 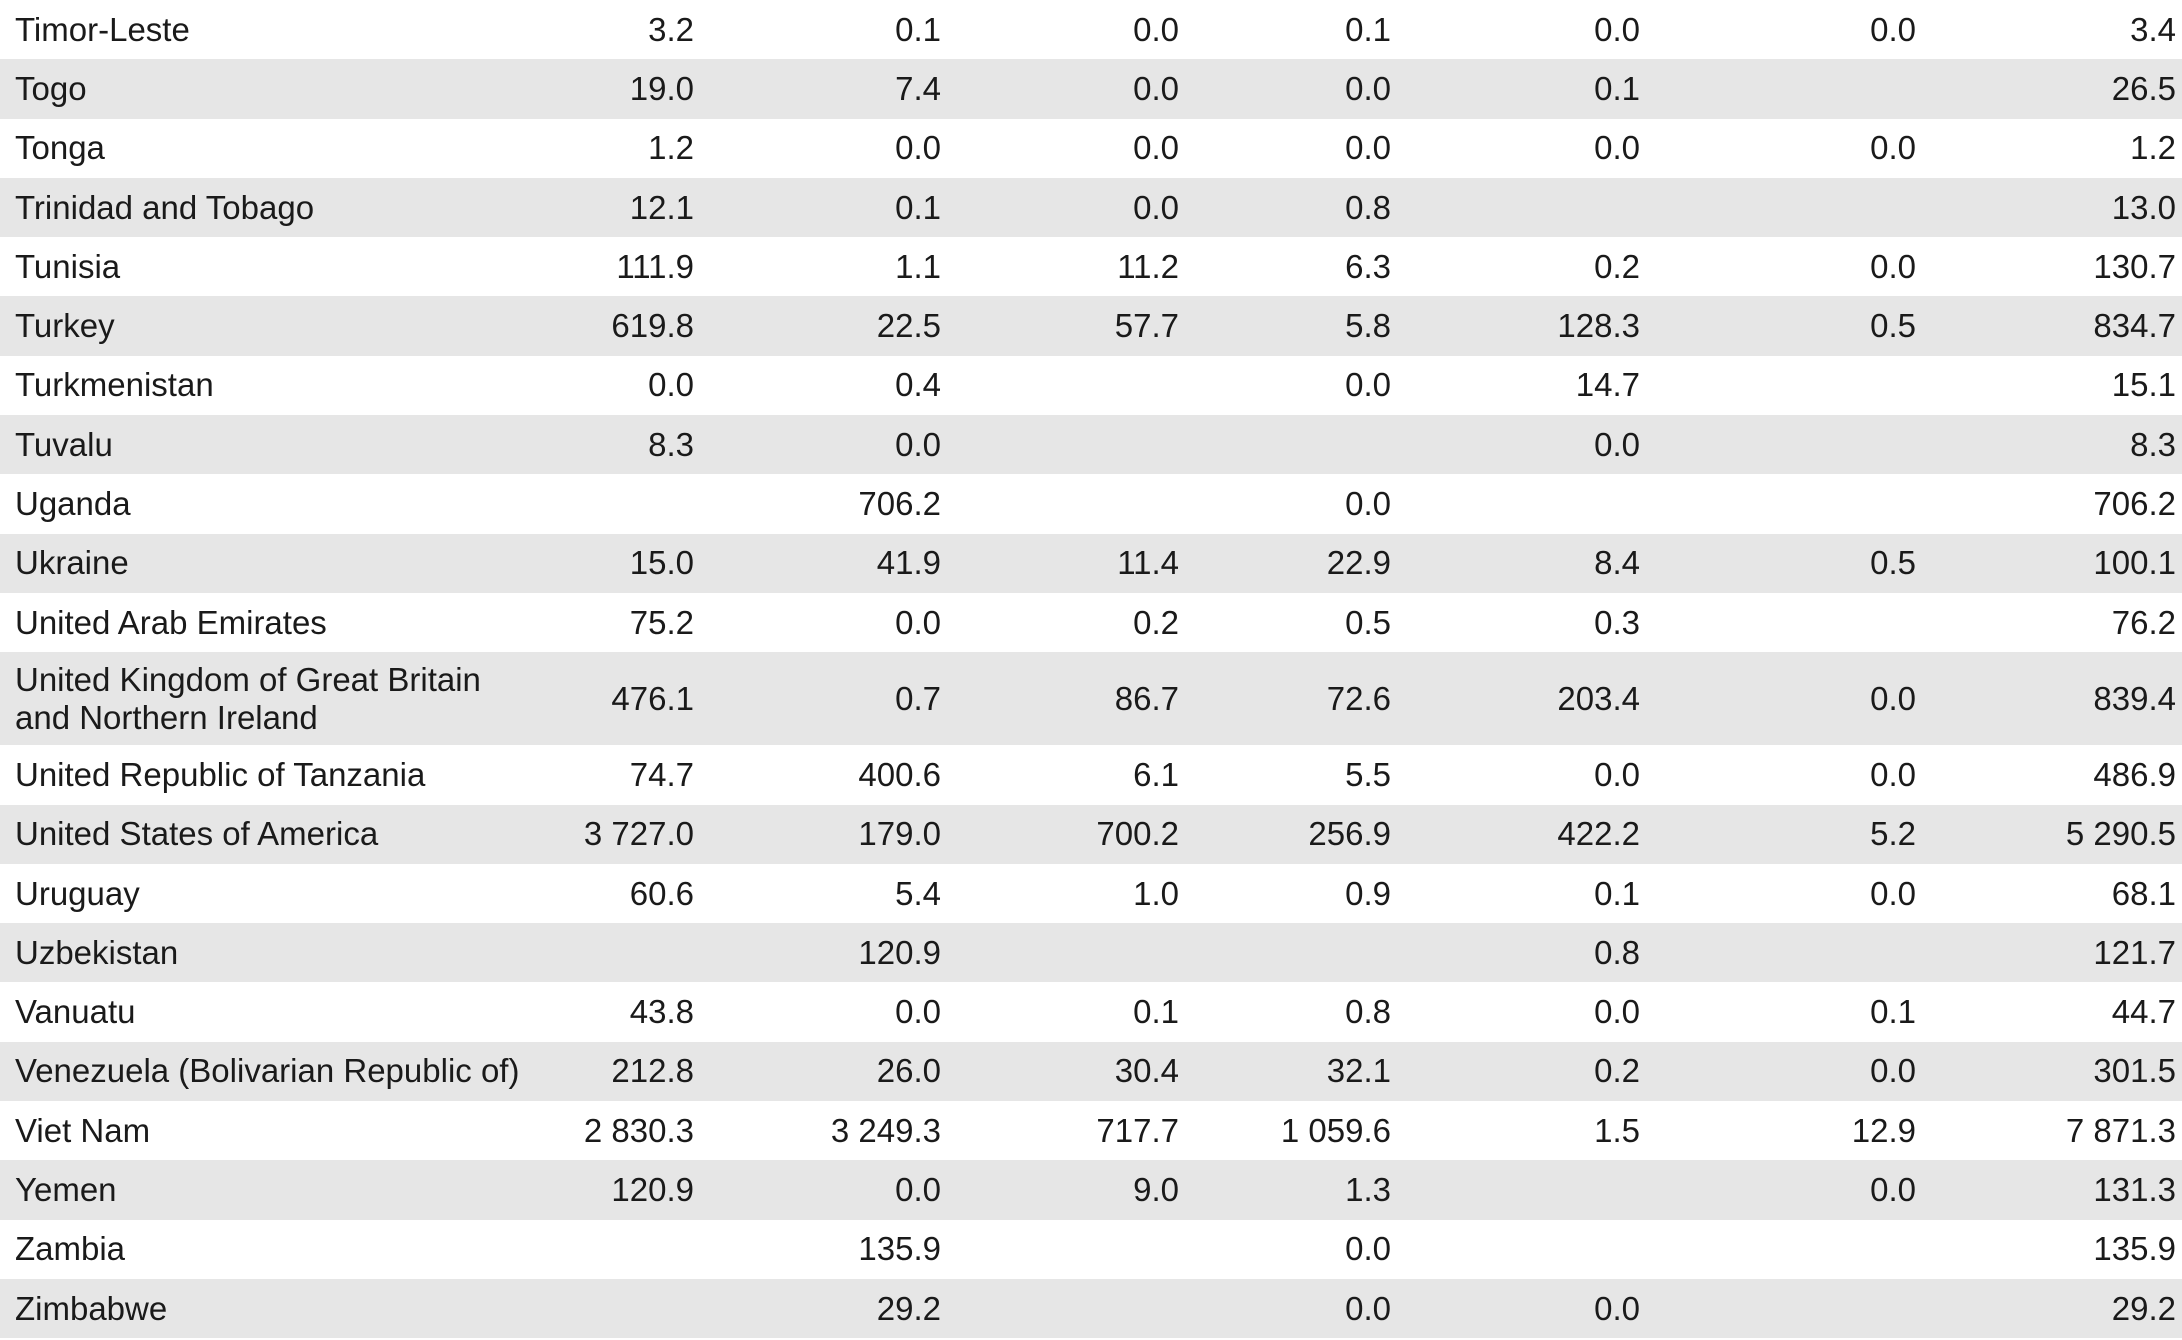 I want to click on value-cell-col-7: 486.9, so click(x=2134, y=774).